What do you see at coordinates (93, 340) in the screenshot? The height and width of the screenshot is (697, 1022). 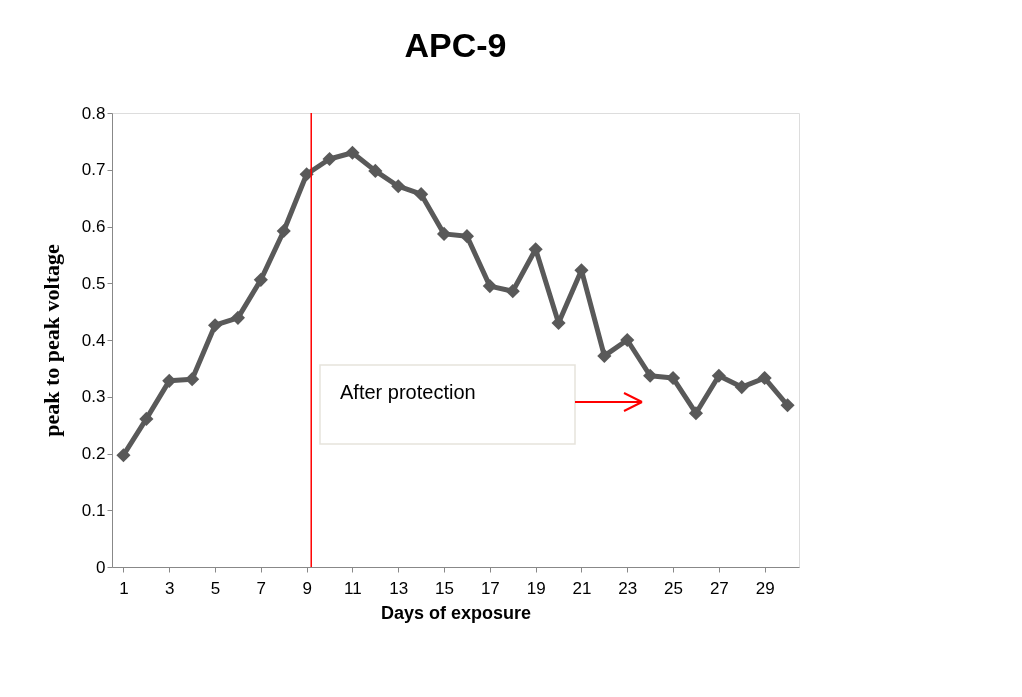 I see `y-tick-label: 0.4` at bounding box center [93, 340].